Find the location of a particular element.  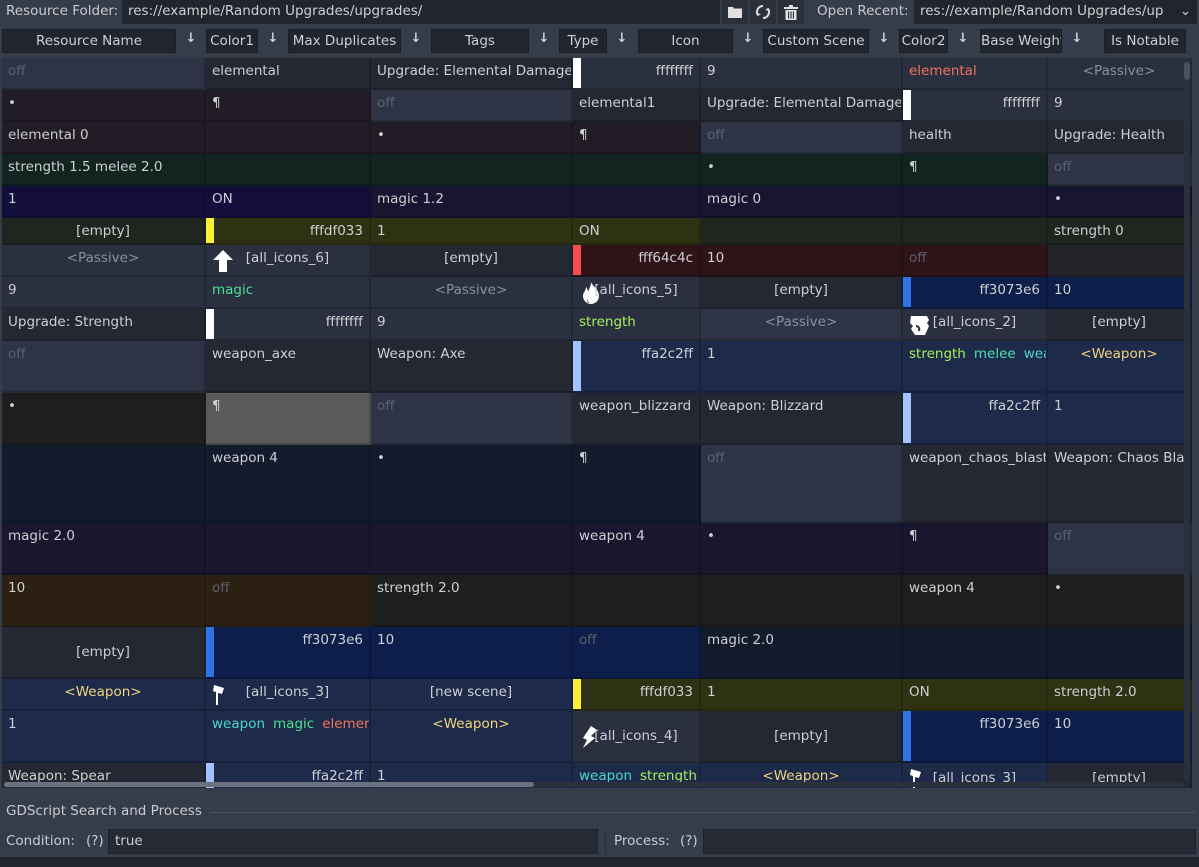

table-cell: Weapon: Chaos Blast is located at coordinates (1120, 484).